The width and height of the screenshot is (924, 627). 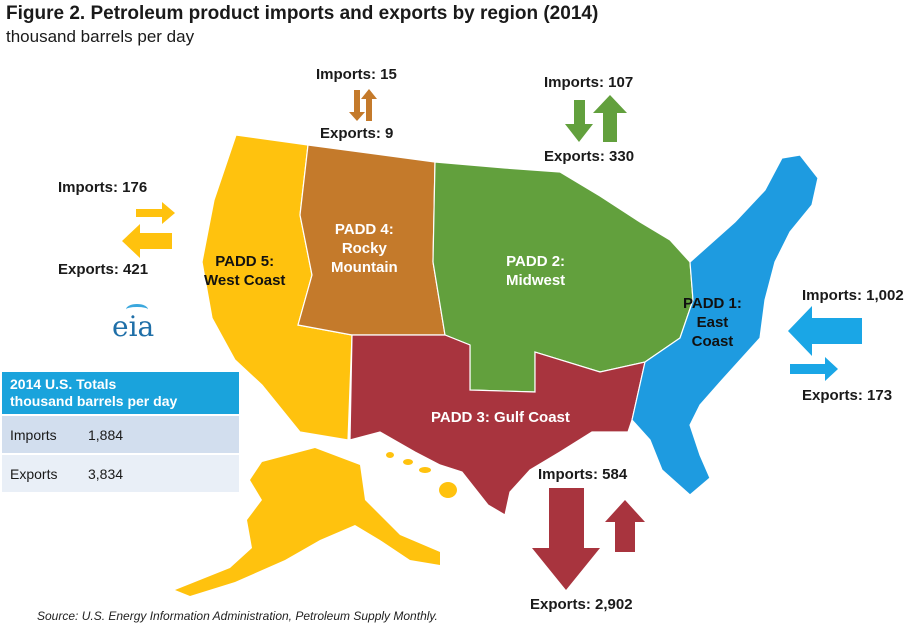 What do you see at coordinates (155, 213) in the screenshot?
I see `padd-5-import-arrow` at bounding box center [155, 213].